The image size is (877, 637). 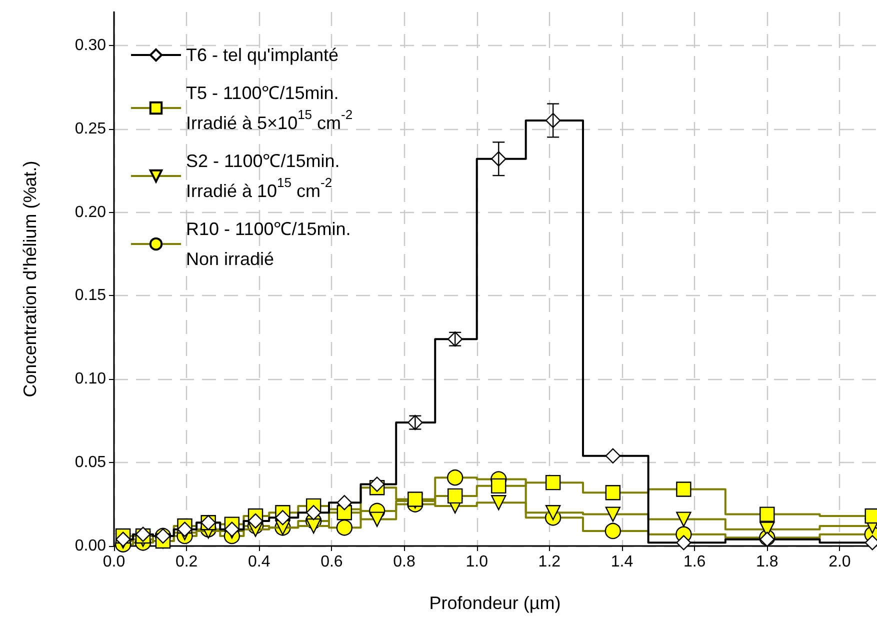 I want to click on y-axis-title: Concentration d'hélium (%at.), so click(x=30, y=279).